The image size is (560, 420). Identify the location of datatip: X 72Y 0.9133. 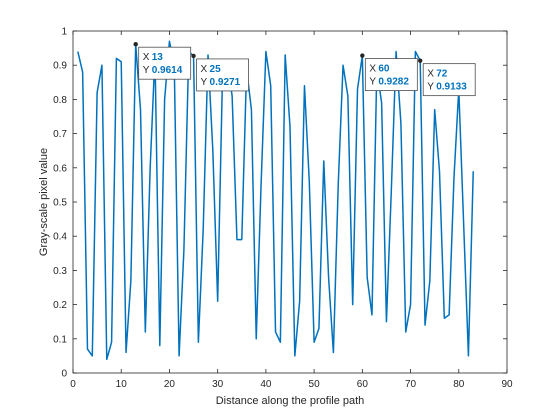
(447, 77).